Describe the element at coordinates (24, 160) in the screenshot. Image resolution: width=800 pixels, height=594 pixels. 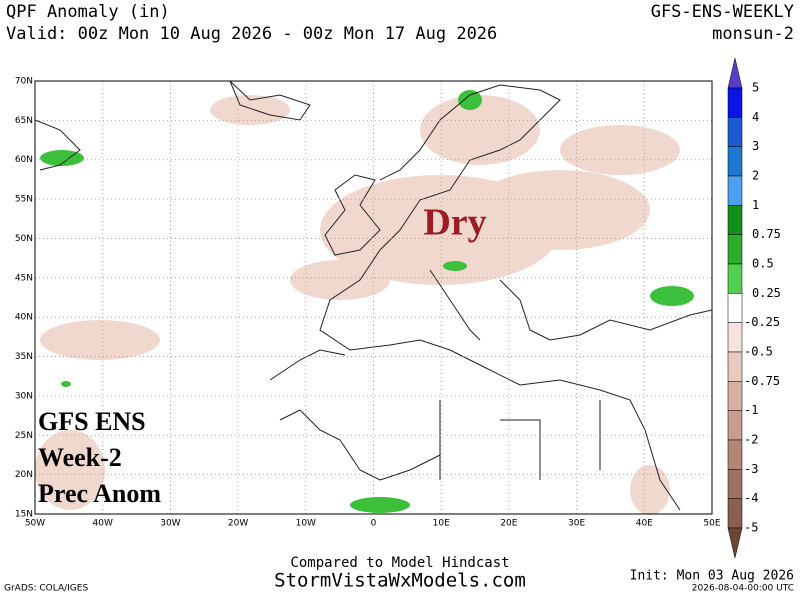
I see `lat-label: 60N` at that location.